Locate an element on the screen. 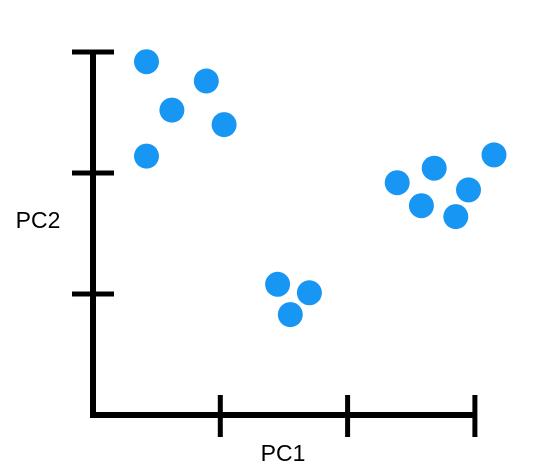 This screenshot has height=475, width=538. y-axis-label: PC2 is located at coordinates (38, 220).